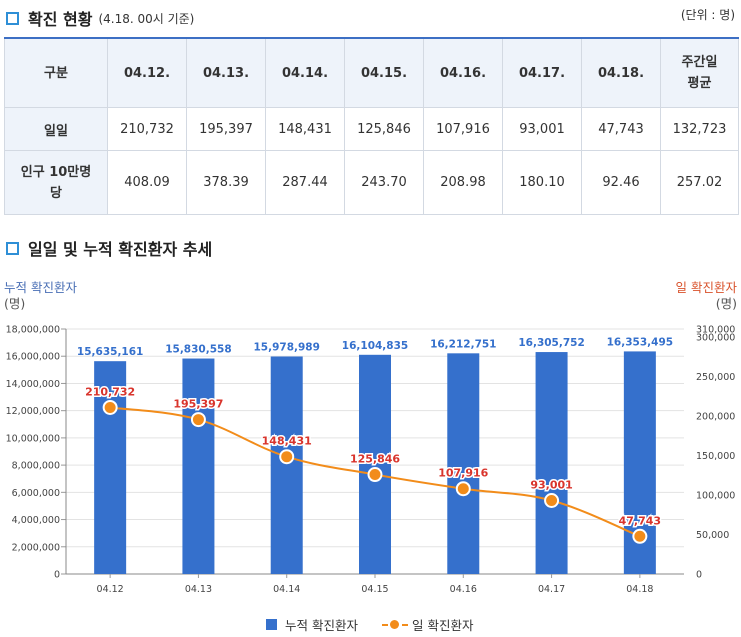 This screenshot has width=741, height=637. Describe the element at coordinates (715, 337) in the screenshot. I see `right-axis-tick-label: 300,000` at that location.